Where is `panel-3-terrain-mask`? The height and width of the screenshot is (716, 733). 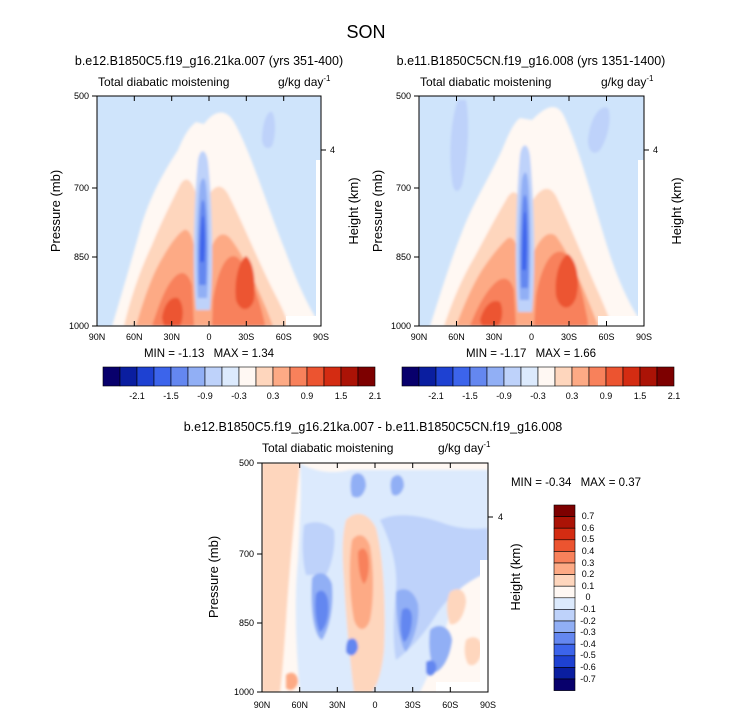 panel-3-terrain-mask is located at coordinates (462, 687).